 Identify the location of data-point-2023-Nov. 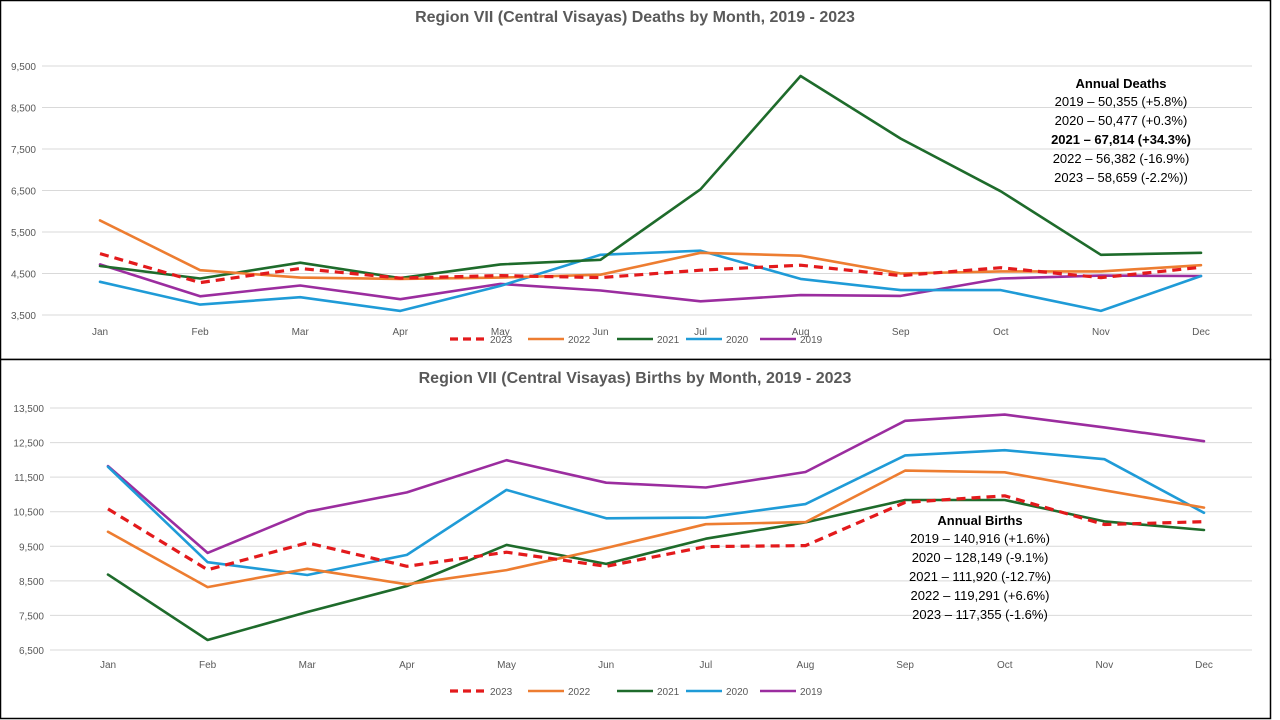
(1101, 278).